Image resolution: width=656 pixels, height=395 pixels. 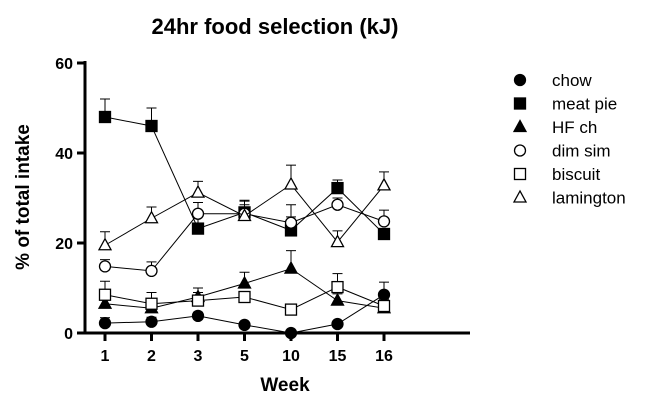 What do you see at coordinates (520, 126) in the screenshot?
I see `legend-marker-hf-ch` at bounding box center [520, 126].